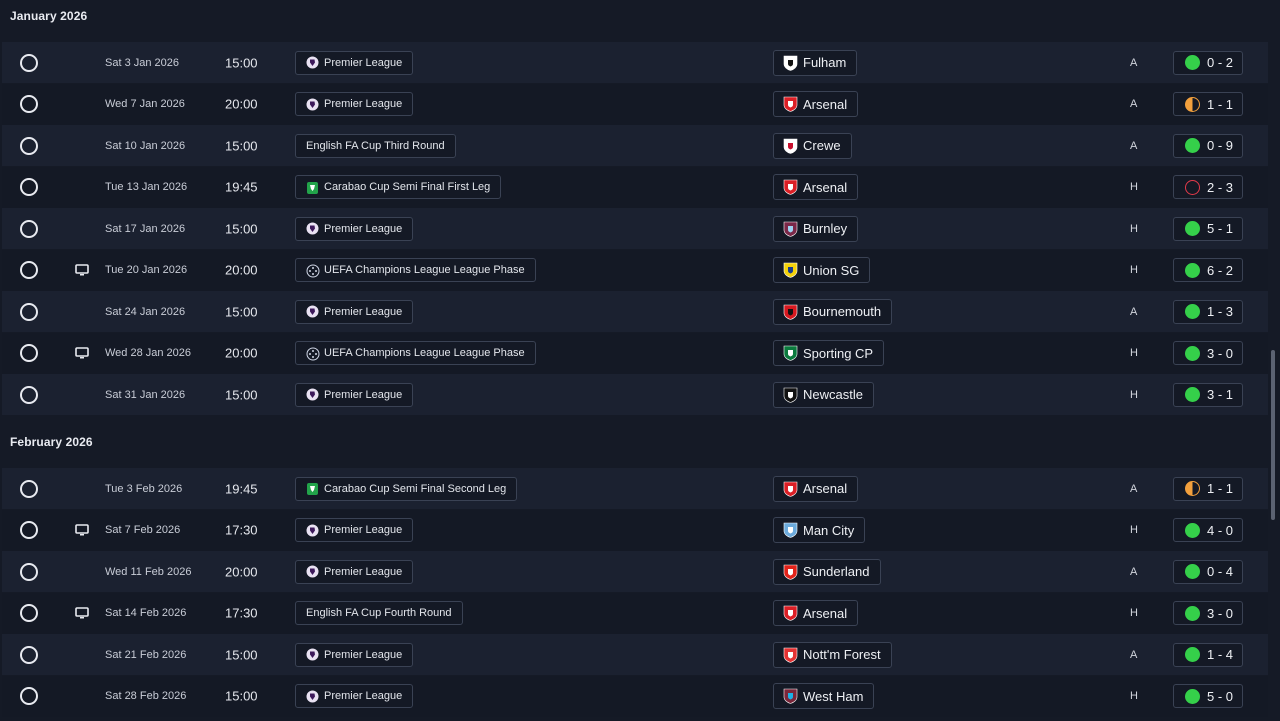  I want to click on opponent-button: Nott'm Forest, so click(832, 654).